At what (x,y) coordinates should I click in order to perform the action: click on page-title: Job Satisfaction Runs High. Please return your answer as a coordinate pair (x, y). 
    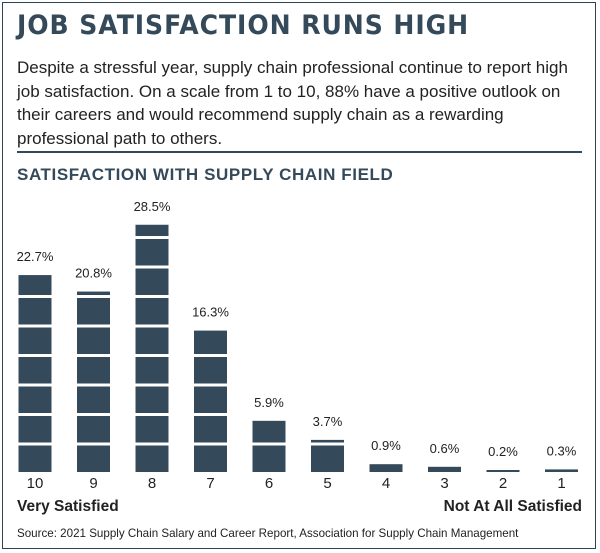
    Looking at the image, I should click on (243, 25).